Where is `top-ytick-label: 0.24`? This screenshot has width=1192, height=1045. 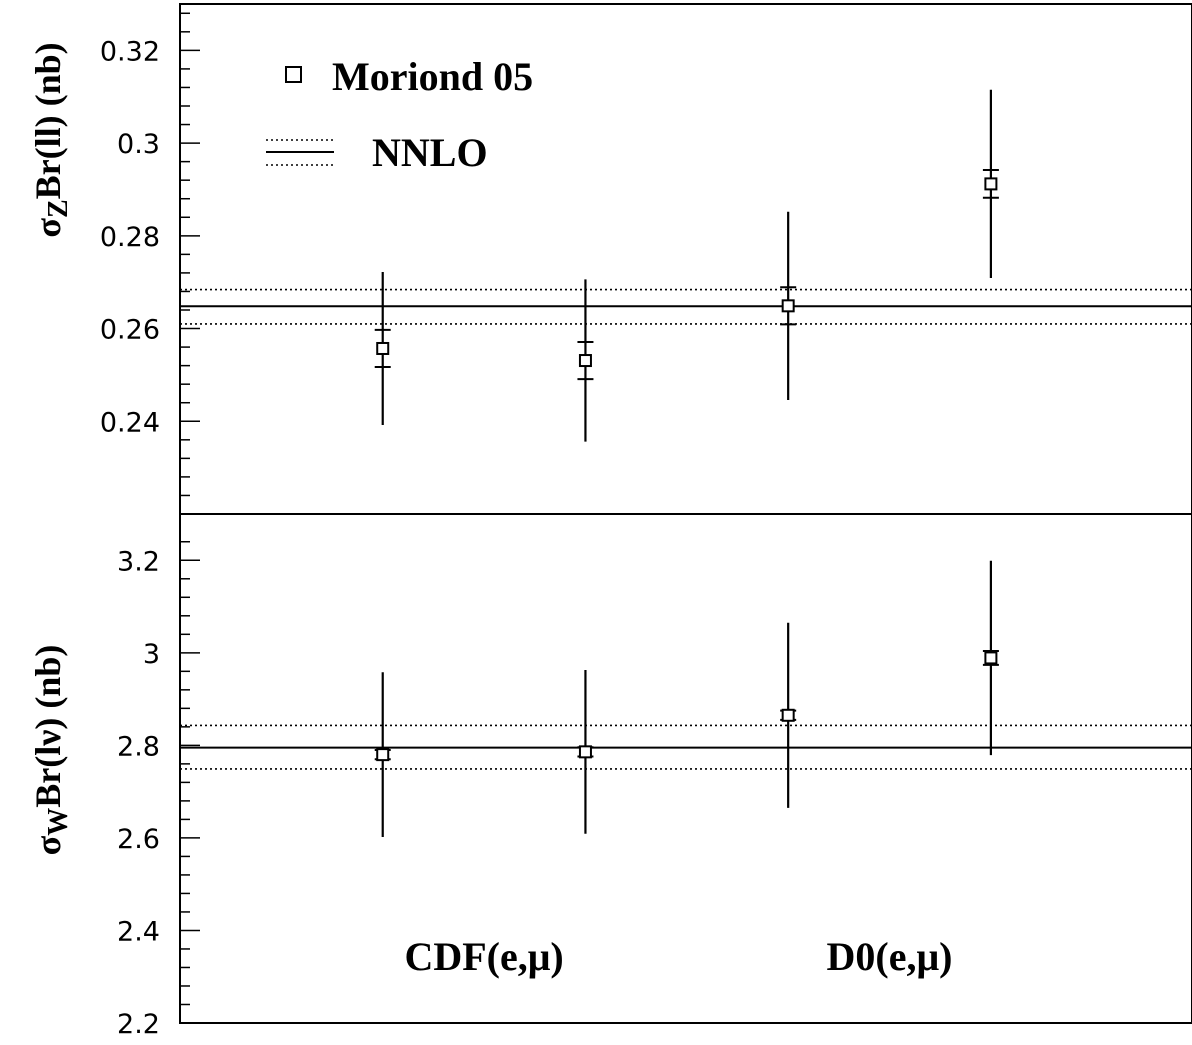 top-ytick-label: 0.24 is located at coordinates (130, 422).